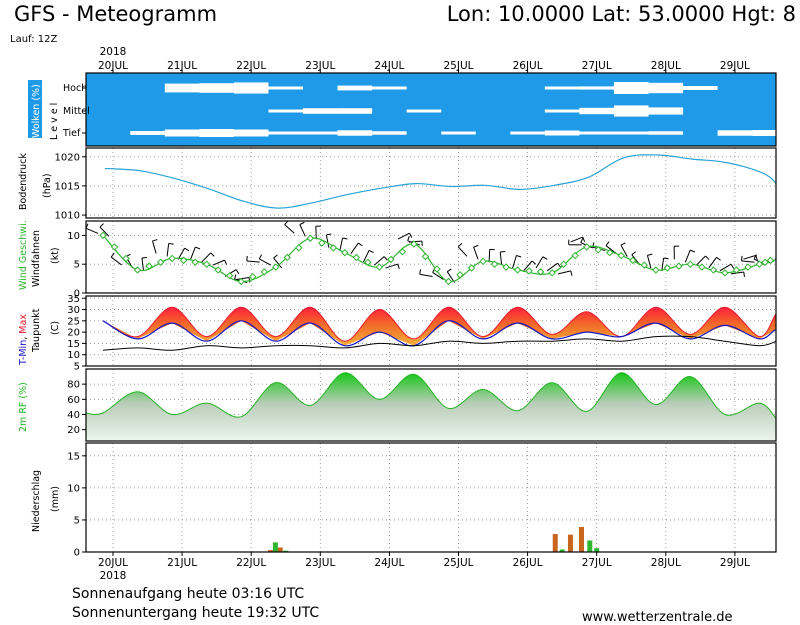  I want to click on date-label-top: 20JUL, so click(113, 66).